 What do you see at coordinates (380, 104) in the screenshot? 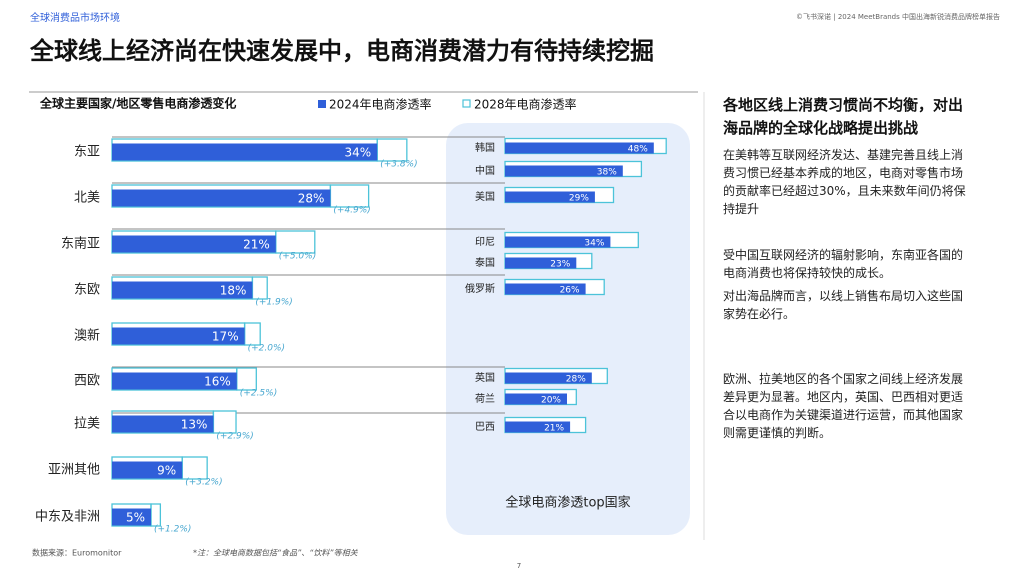
I see `legend-label: 2024年电商渗透率` at bounding box center [380, 104].